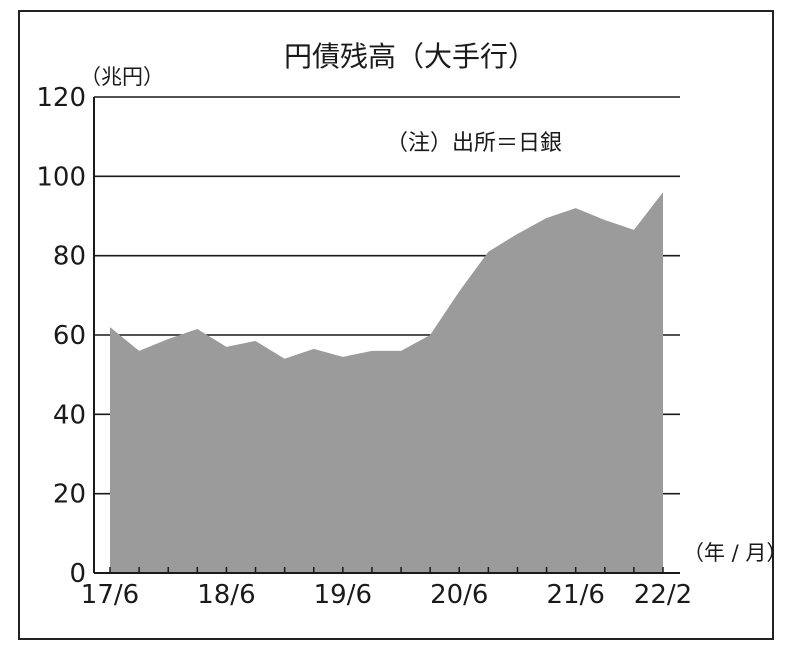 This screenshot has width=800, height=652. I want to click on x-tick-label: 19/6, so click(343, 595).